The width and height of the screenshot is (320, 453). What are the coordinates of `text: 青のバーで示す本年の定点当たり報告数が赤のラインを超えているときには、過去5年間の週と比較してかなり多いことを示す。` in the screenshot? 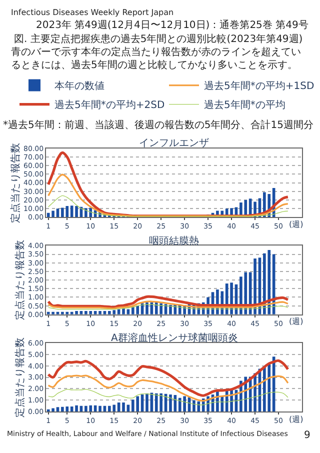 It's located at (156, 58).